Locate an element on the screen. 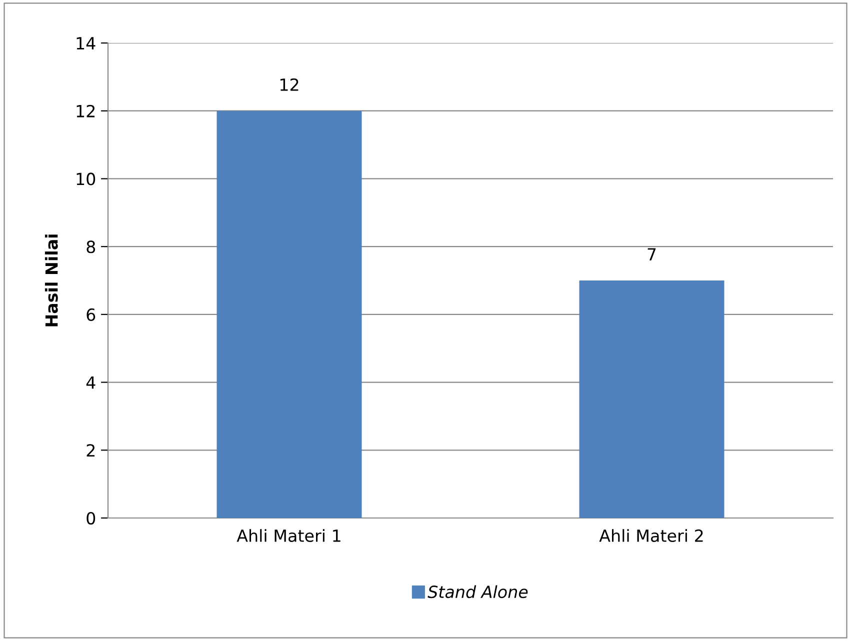 Image resolution: width=851 pixels, height=641 pixels. y-tick-label: 6 is located at coordinates (91, 314).